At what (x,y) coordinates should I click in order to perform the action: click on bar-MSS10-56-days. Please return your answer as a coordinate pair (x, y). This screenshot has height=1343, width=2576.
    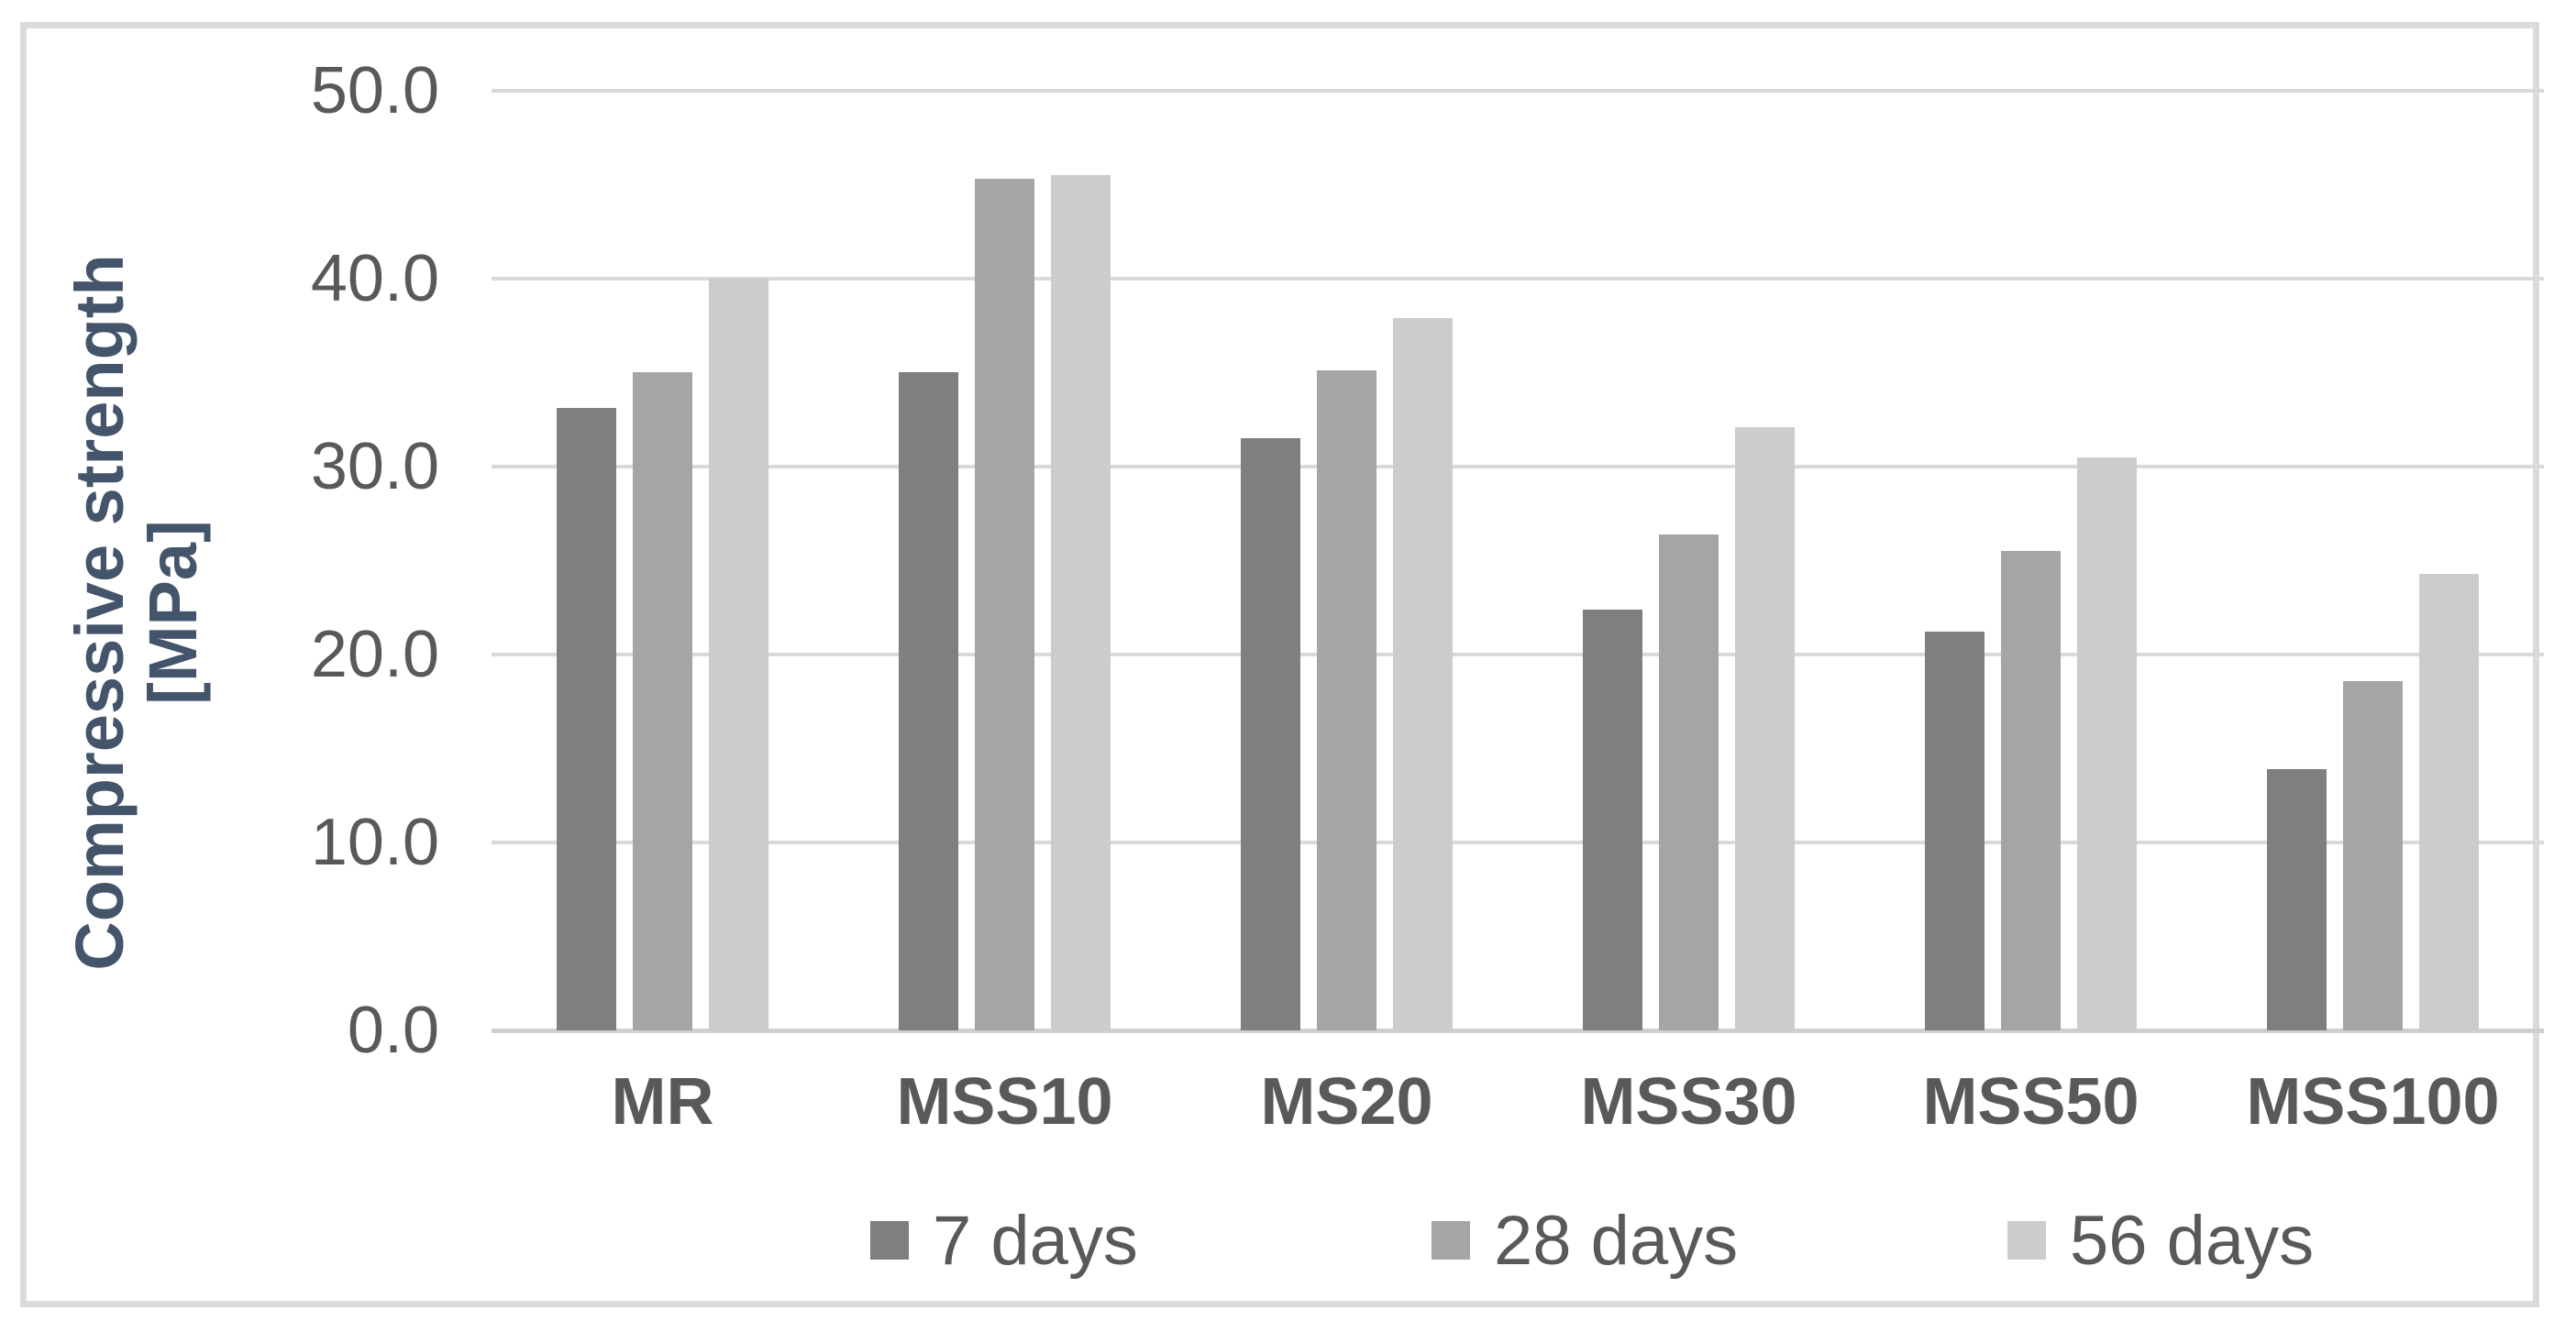
    Looking at the image, I should click on (1081, 602).